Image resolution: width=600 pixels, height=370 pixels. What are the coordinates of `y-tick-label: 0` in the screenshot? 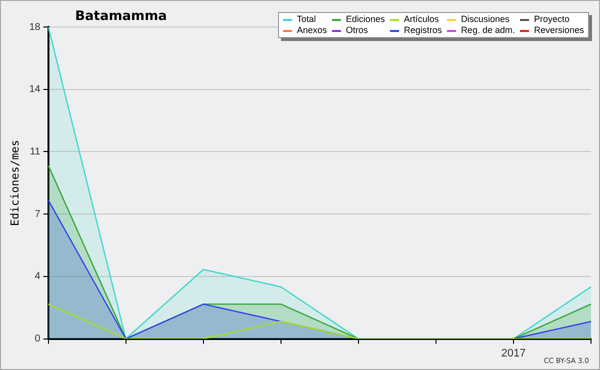 It's located at (37, 339).